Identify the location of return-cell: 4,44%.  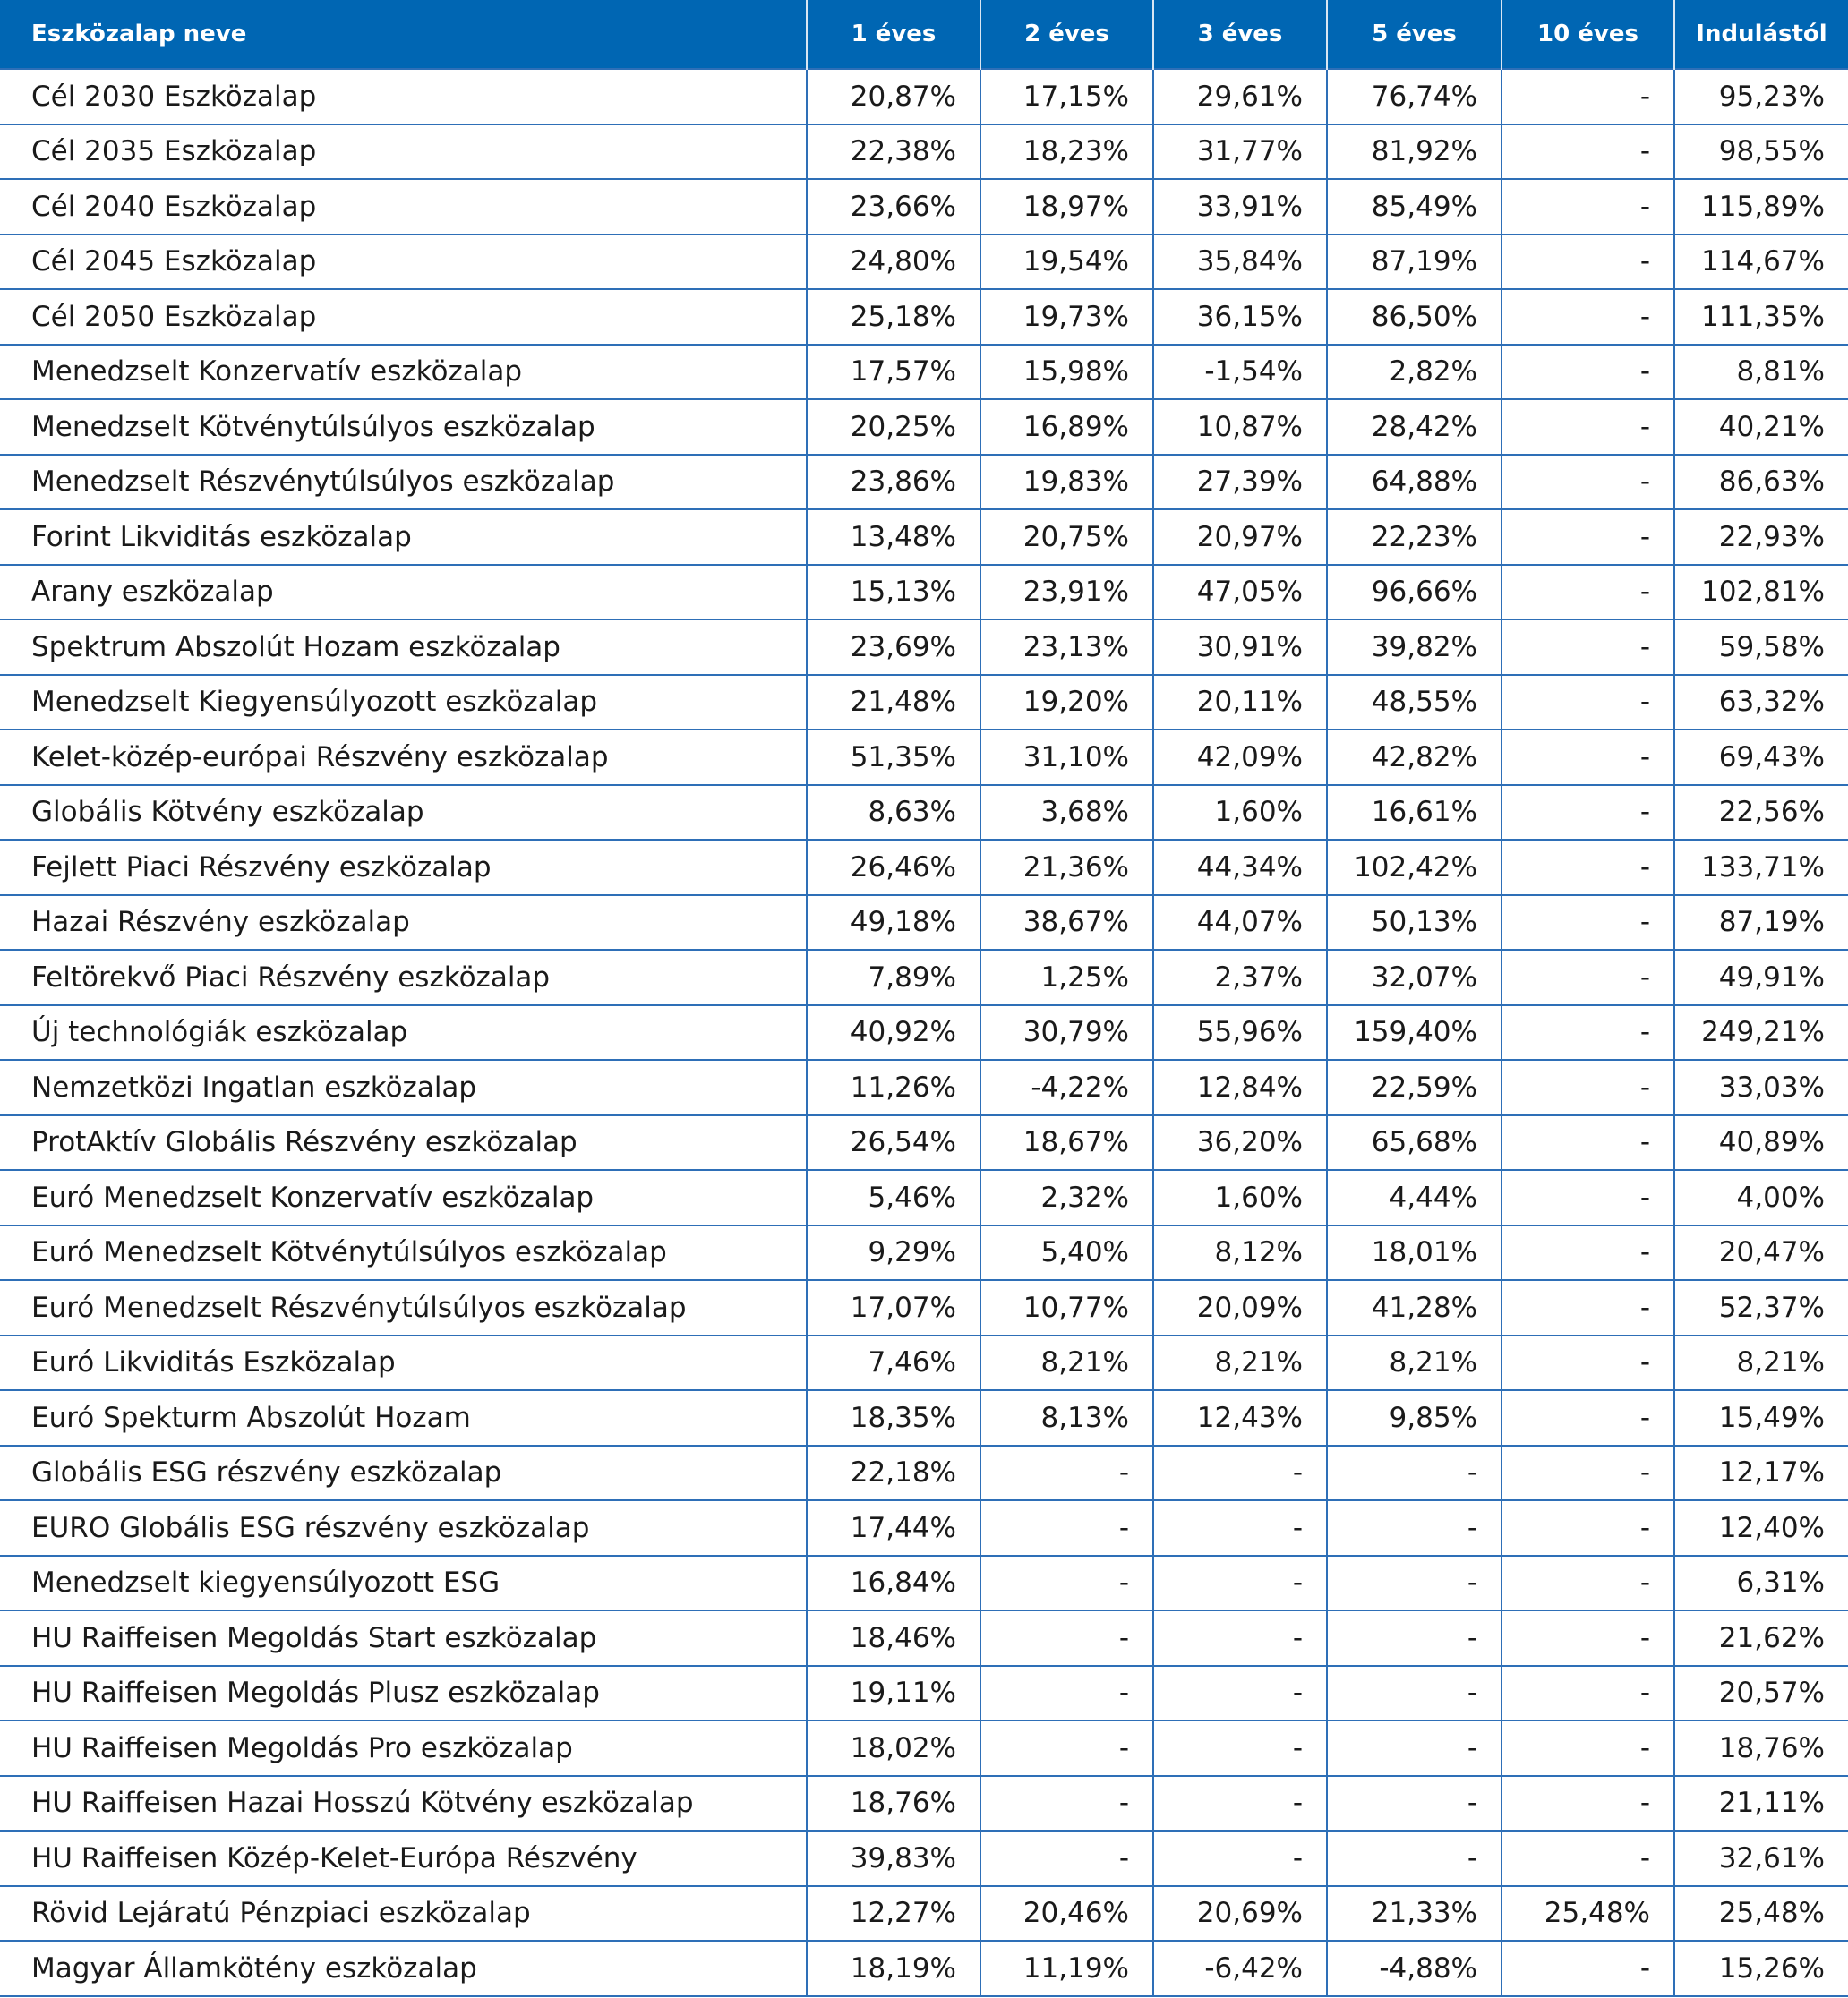
(1414, 1197).